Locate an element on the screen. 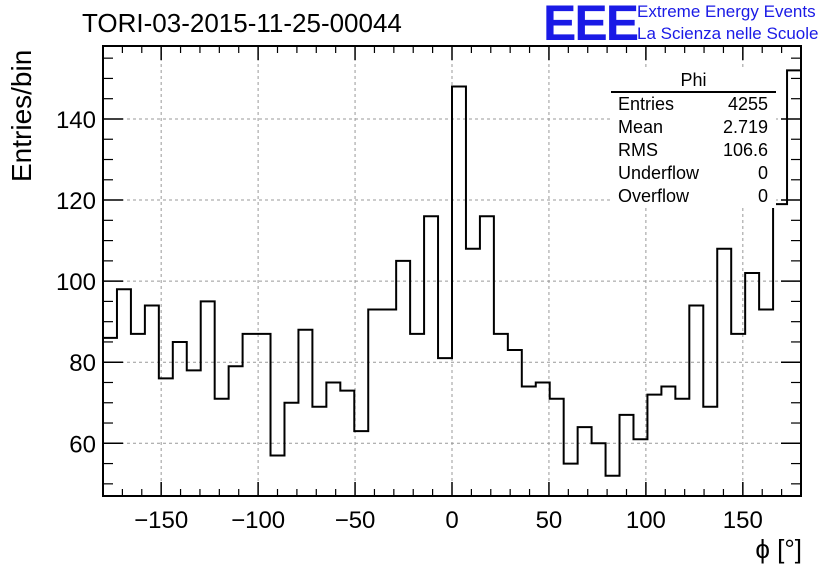  x-tick-label: −100 is located at coordinates (258, 520).